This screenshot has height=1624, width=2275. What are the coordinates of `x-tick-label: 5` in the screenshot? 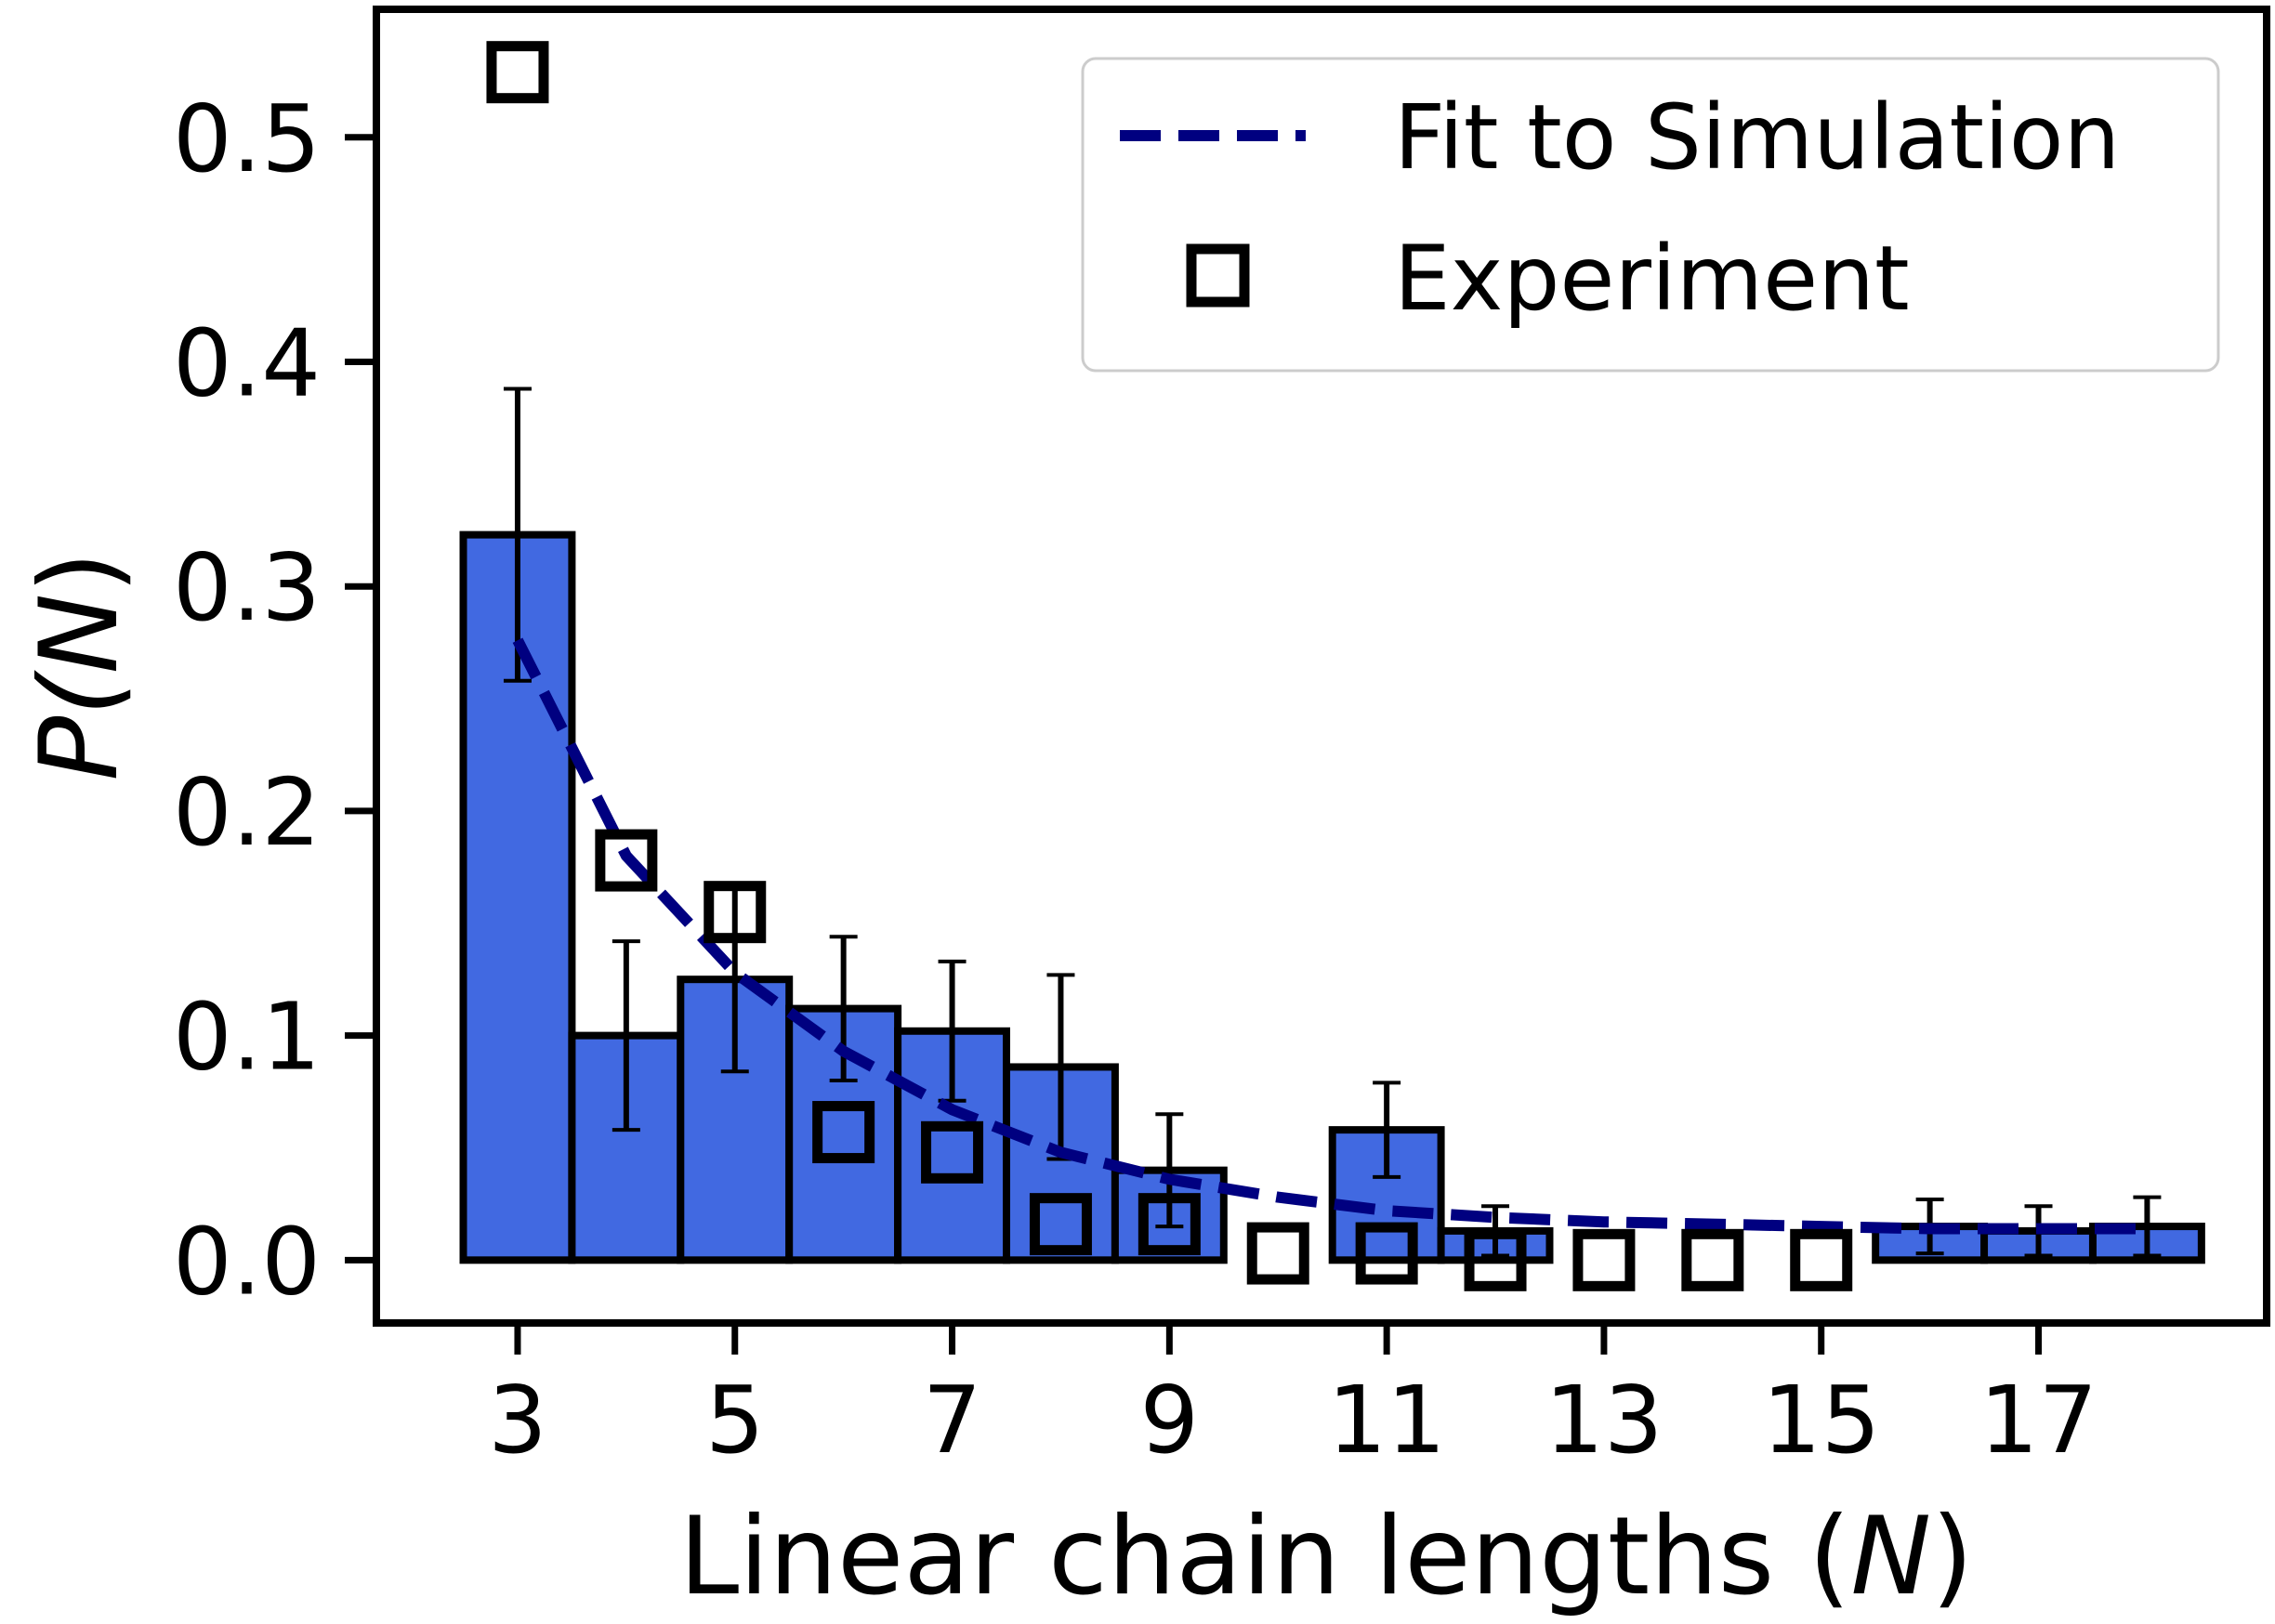 It's located at (735, 1420).